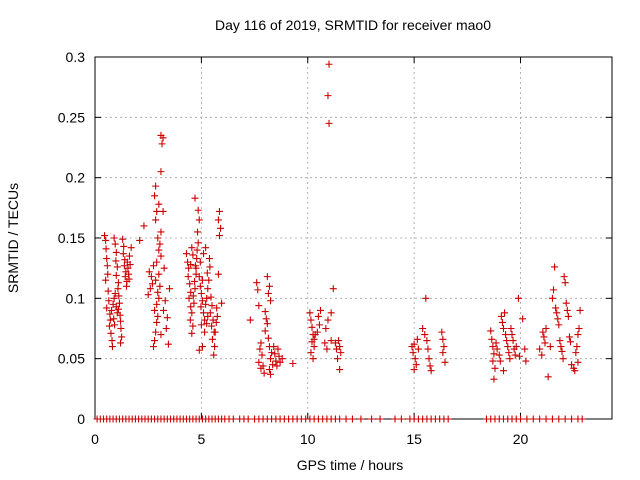 This screenshot has height=480, width=640. What do you see at coordinates (76, 178) in the screenshot?
I see `y-tick-label: 0.2` at bounding box center [76, 178].